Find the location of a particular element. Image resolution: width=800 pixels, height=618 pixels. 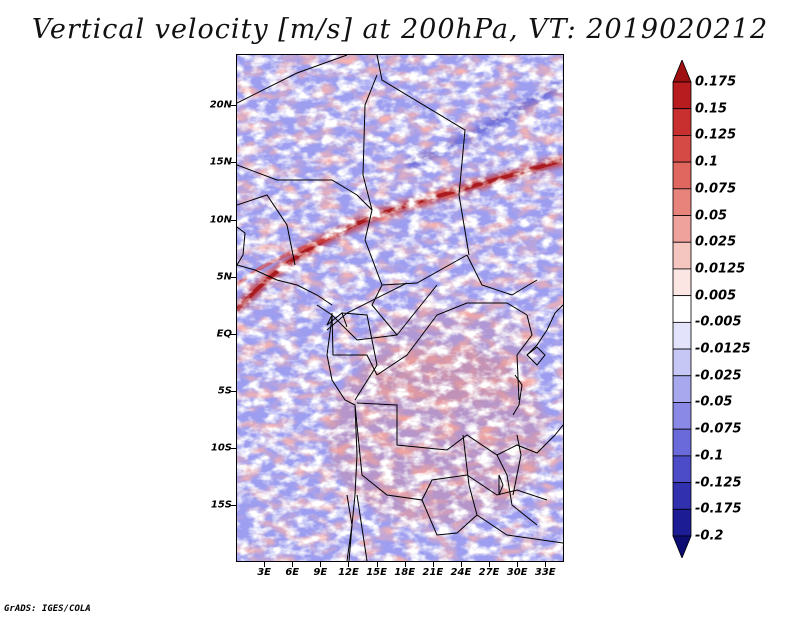

lakes is located at coordinates (522, 421).